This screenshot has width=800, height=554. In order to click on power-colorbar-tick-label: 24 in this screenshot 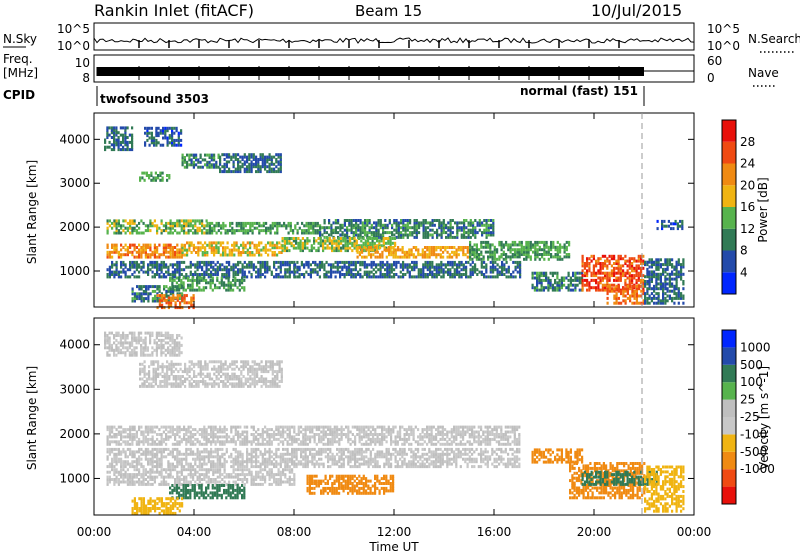, I will do `click(747, 164)`.